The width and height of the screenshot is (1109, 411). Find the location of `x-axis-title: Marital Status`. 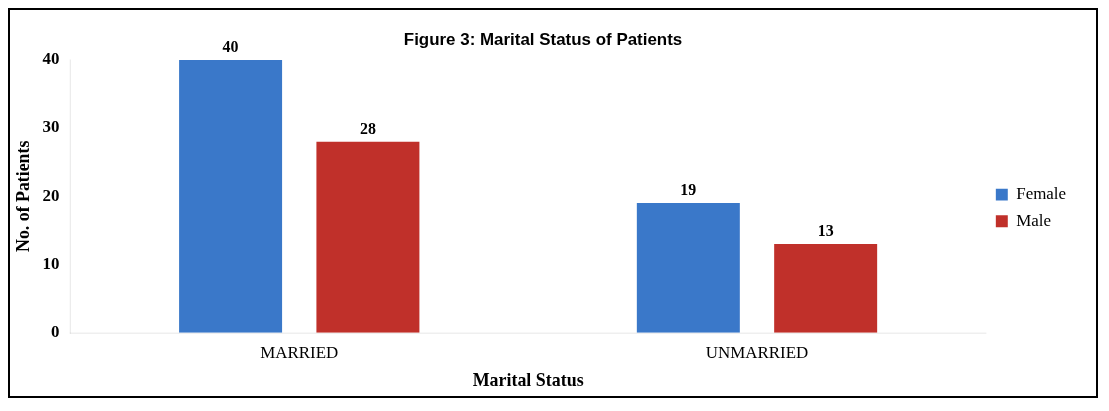

x-axis-title: Marital Status is located at coordinates (528, 380).